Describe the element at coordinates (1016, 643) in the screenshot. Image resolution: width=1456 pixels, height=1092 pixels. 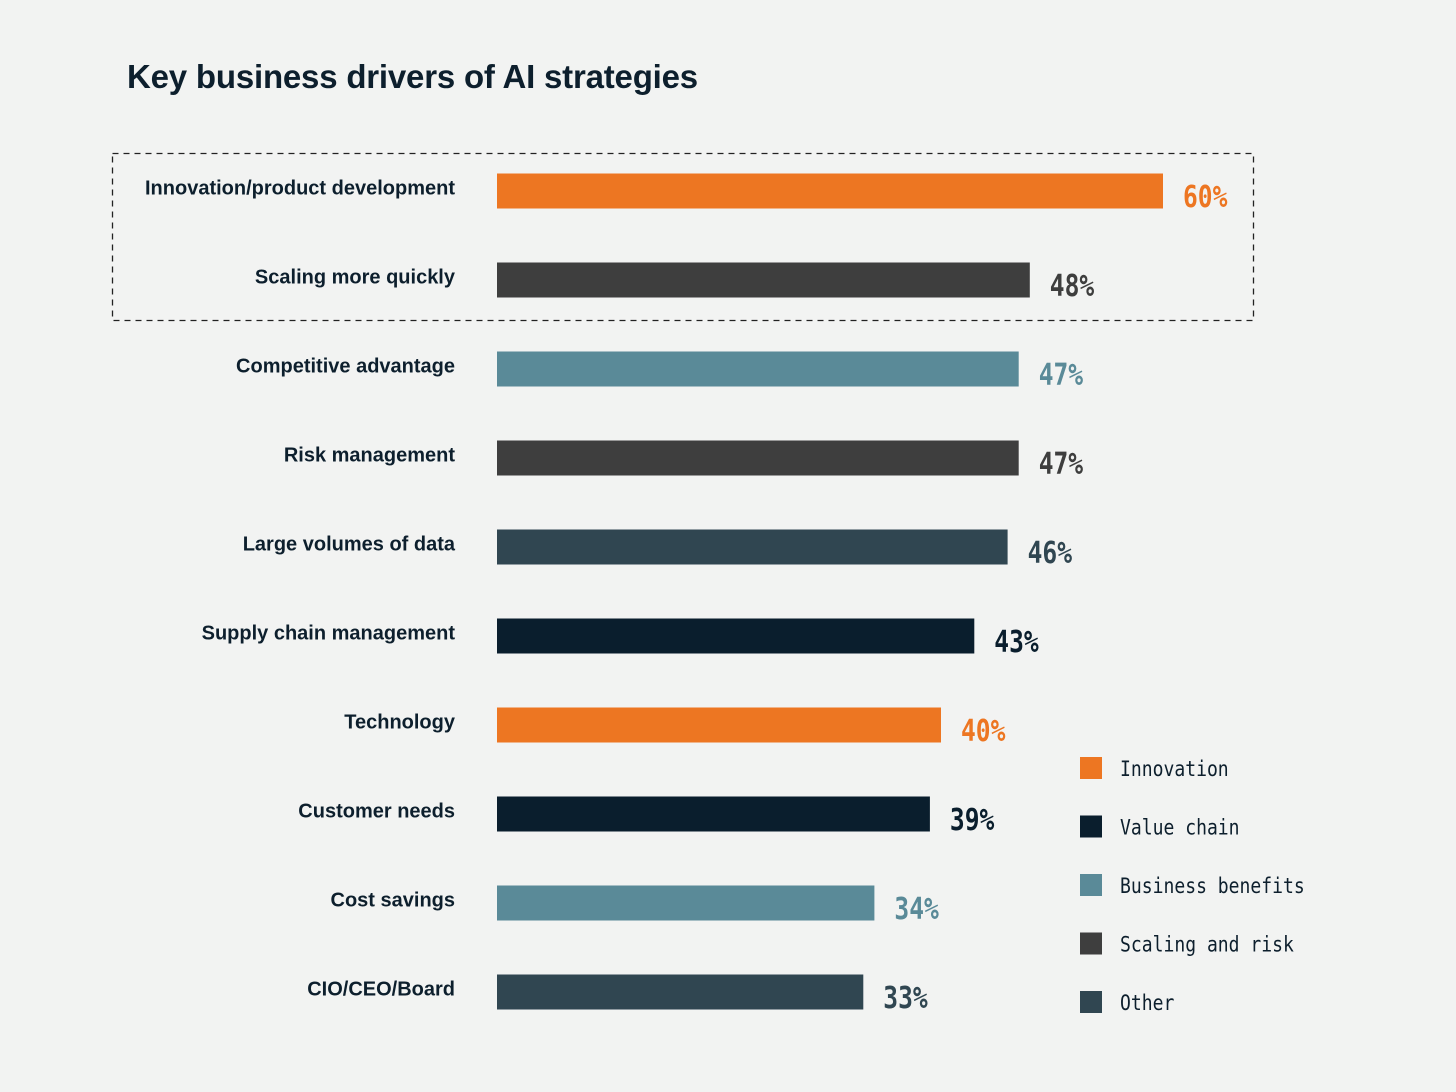
I see `value-label: 43%` at that location.